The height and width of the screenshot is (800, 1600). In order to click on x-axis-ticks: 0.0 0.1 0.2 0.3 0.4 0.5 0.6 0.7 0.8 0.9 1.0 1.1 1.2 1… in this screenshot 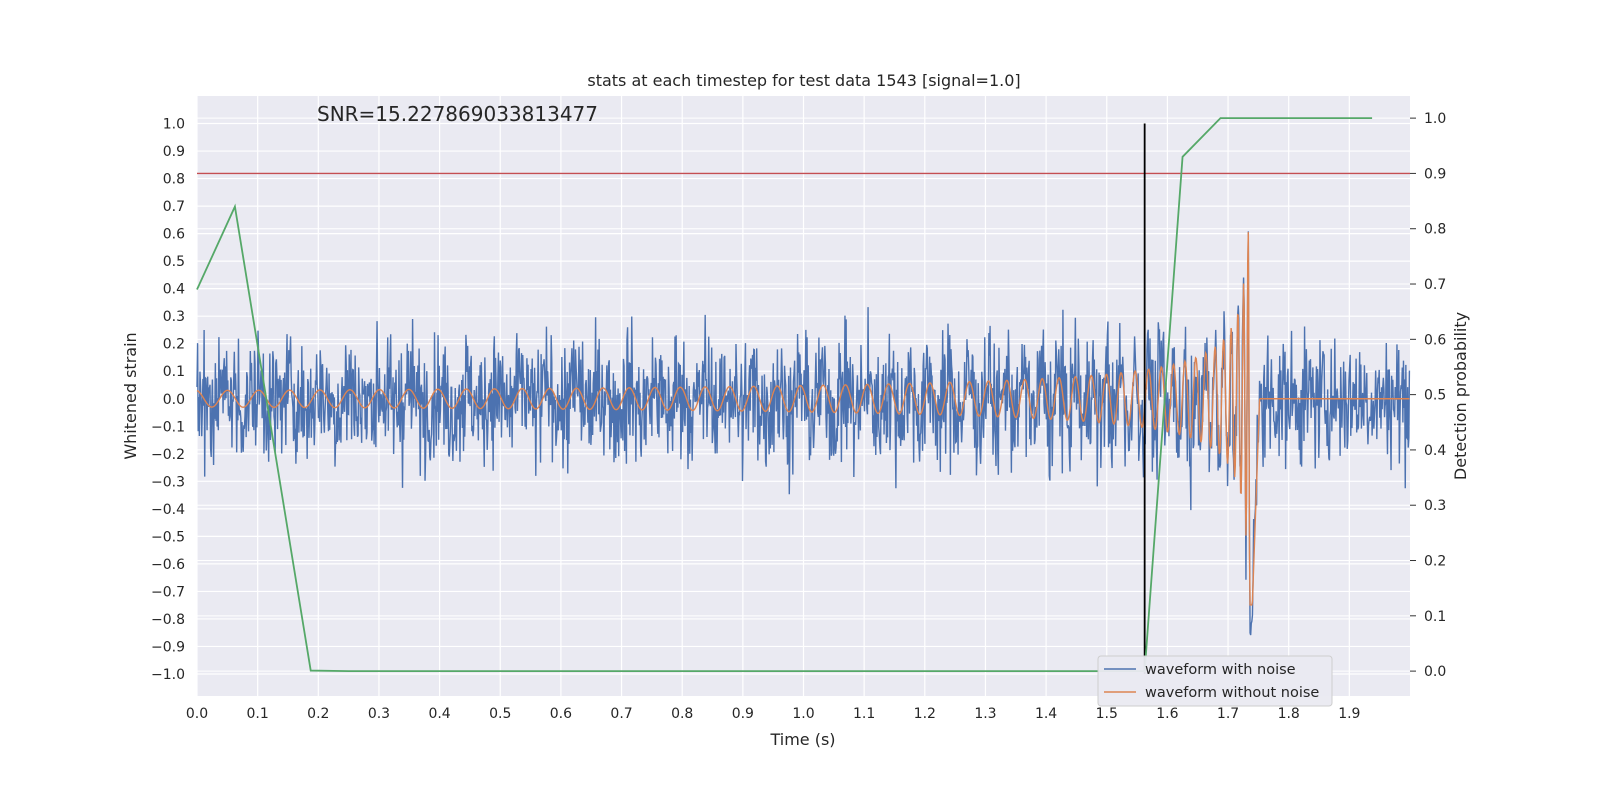, I will do `click(773, 714)`.